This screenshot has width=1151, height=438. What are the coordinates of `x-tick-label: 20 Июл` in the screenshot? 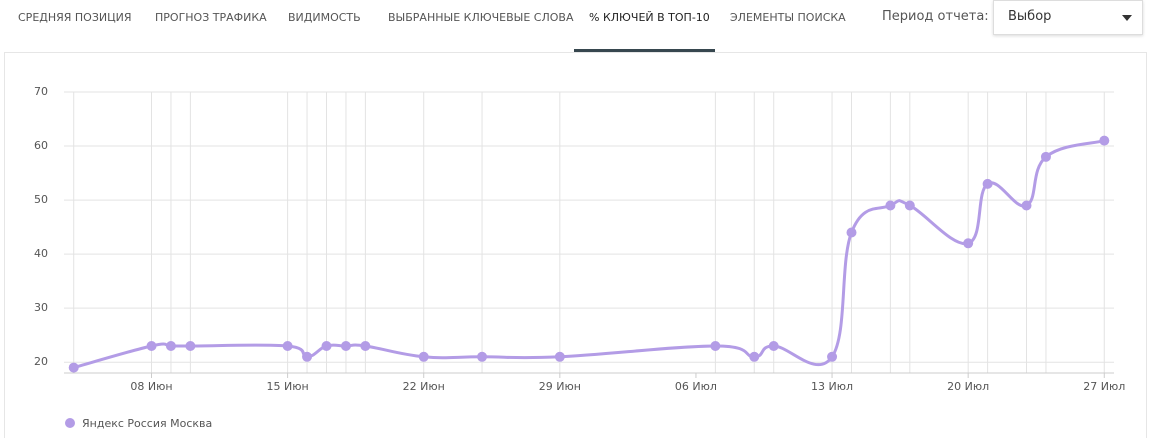 It's located at (968, 386).